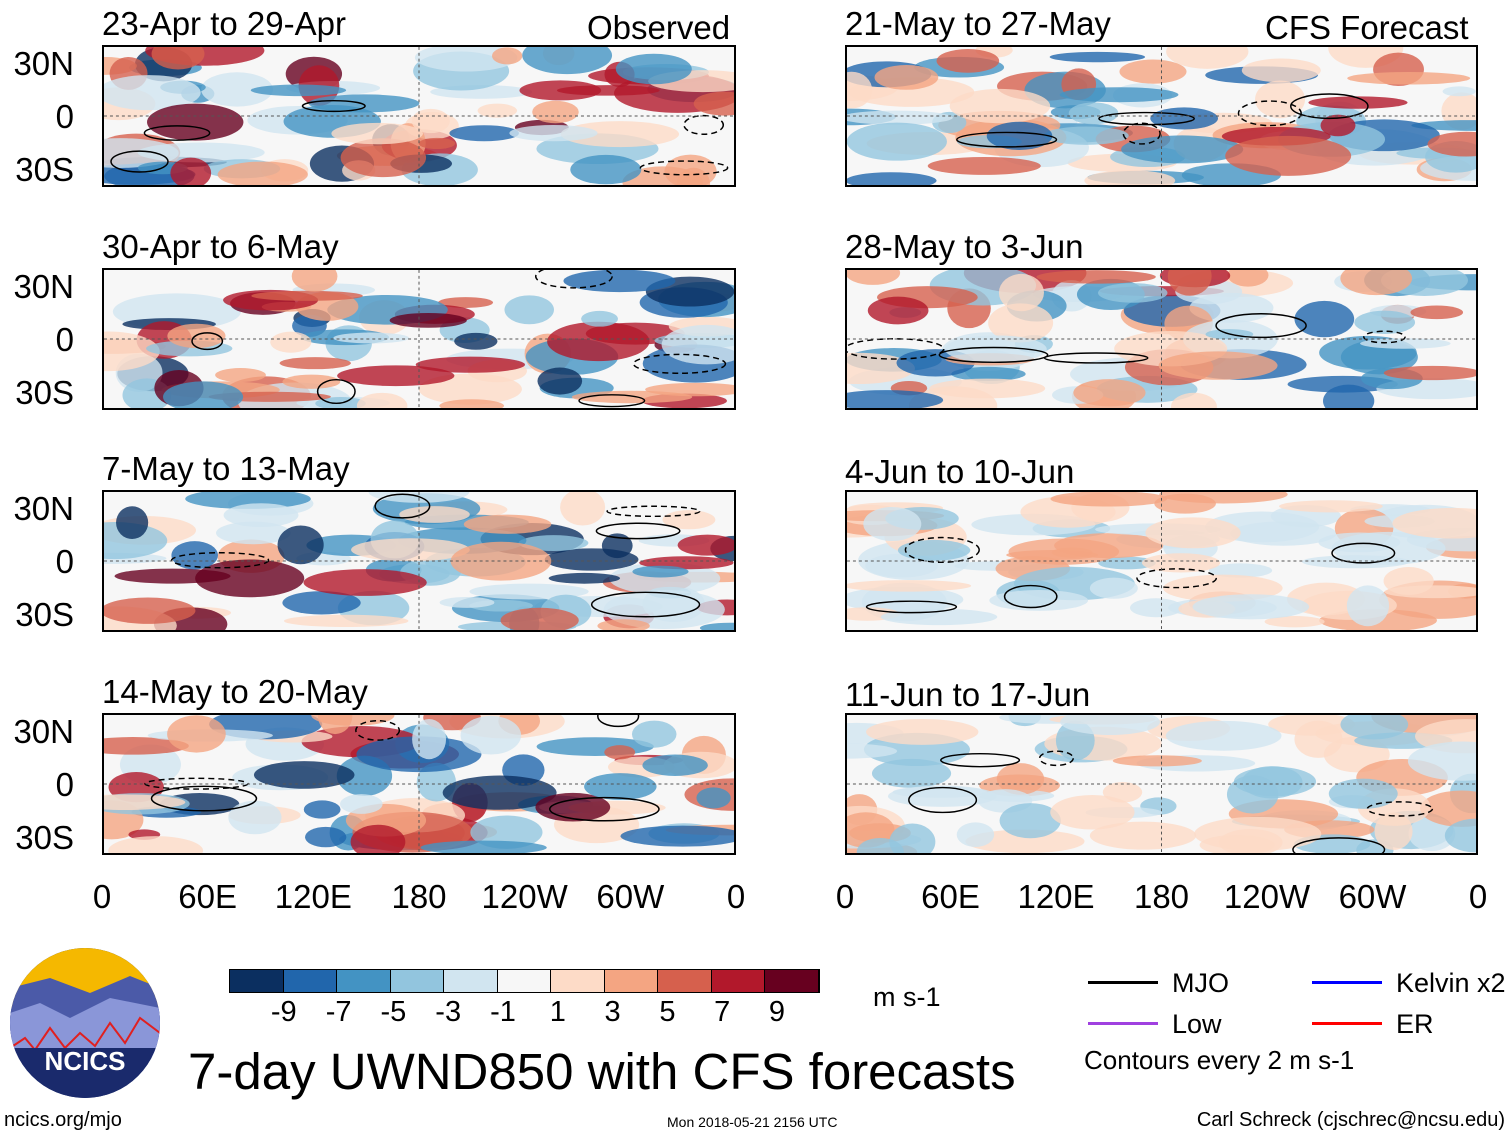  Describe the element at coordinates (338, 1012) in the screenshot. I see `colorbar-tick-label: -7` at that location.